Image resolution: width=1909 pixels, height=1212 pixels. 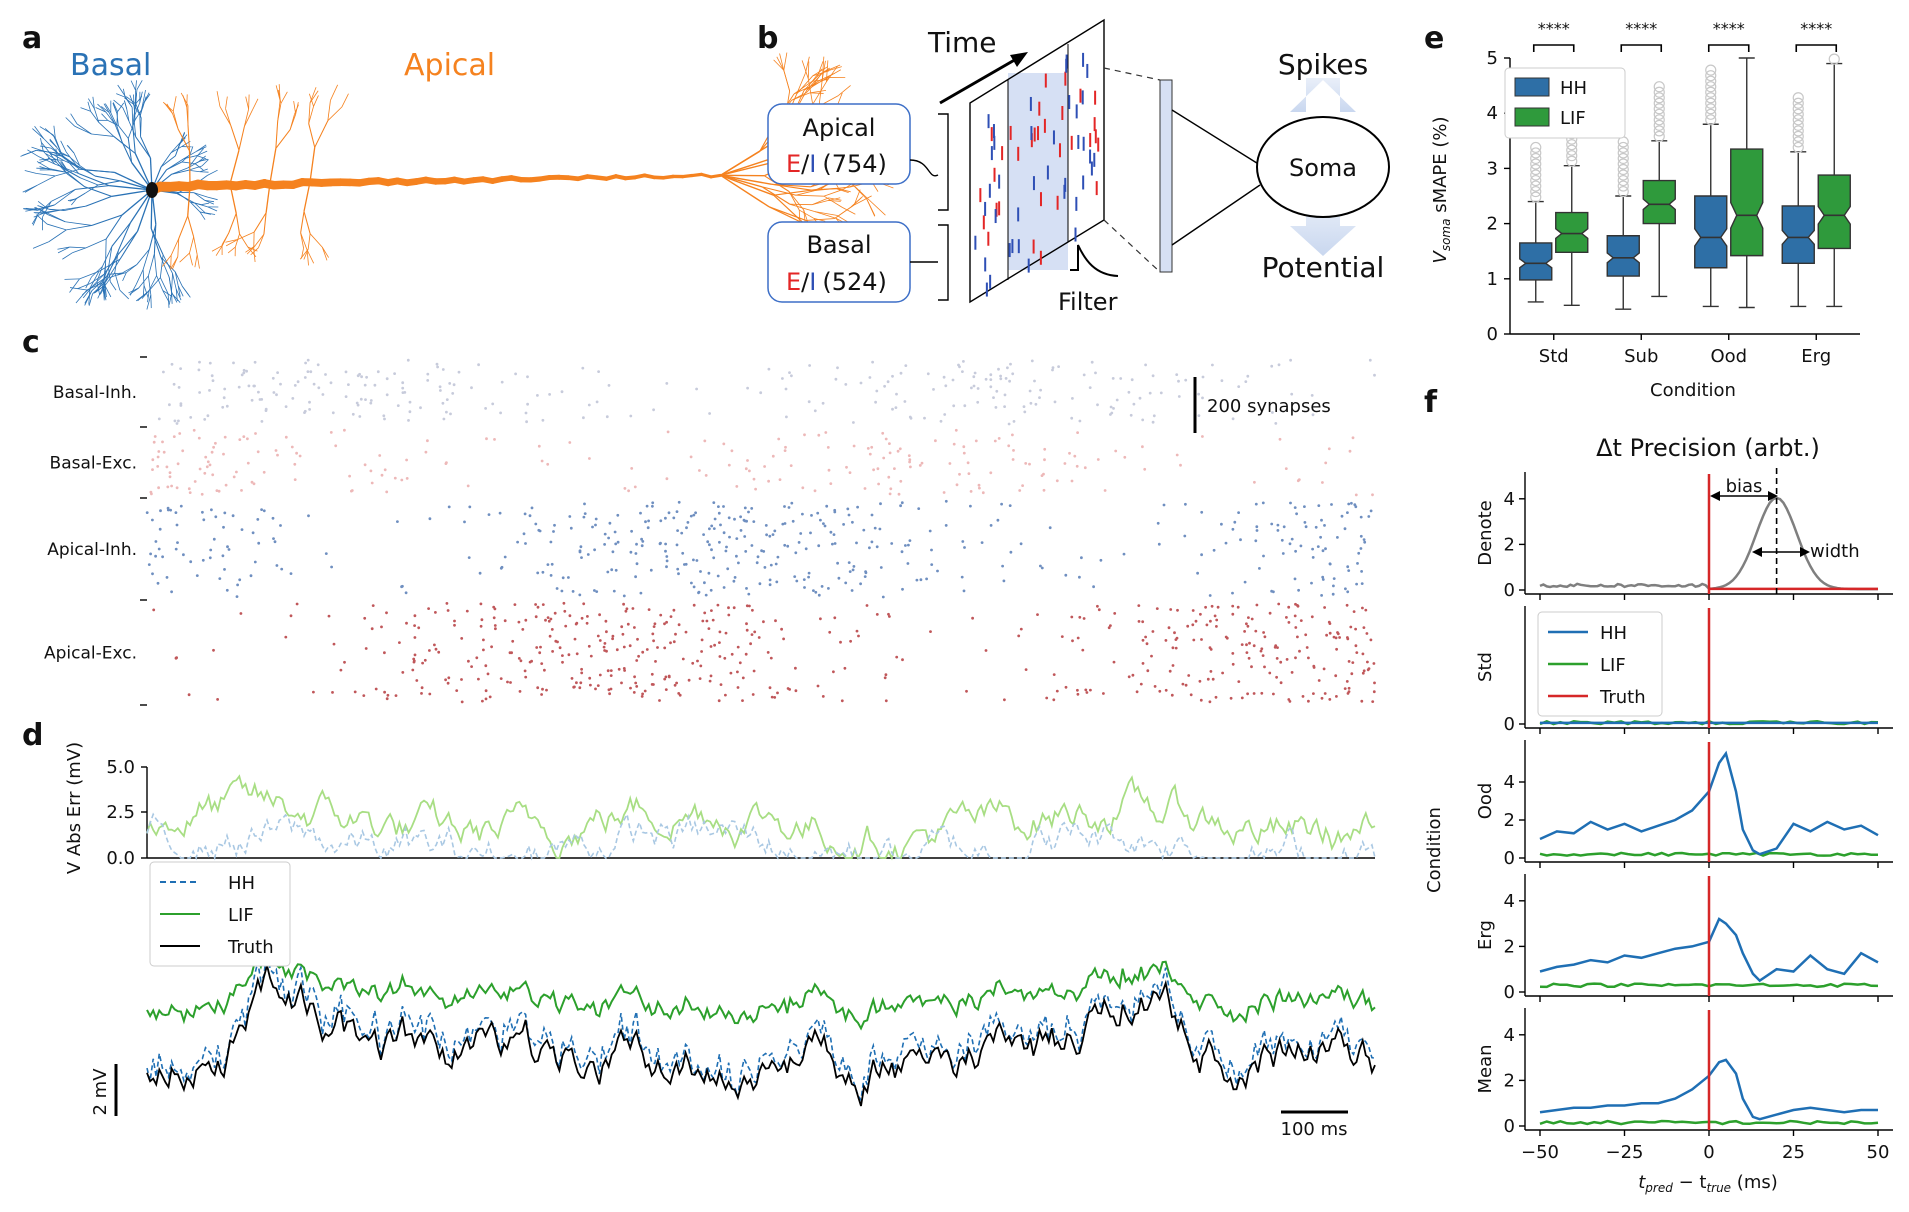 I want to click on e-xtick-label: Sub, so click(x=1641, y=356).